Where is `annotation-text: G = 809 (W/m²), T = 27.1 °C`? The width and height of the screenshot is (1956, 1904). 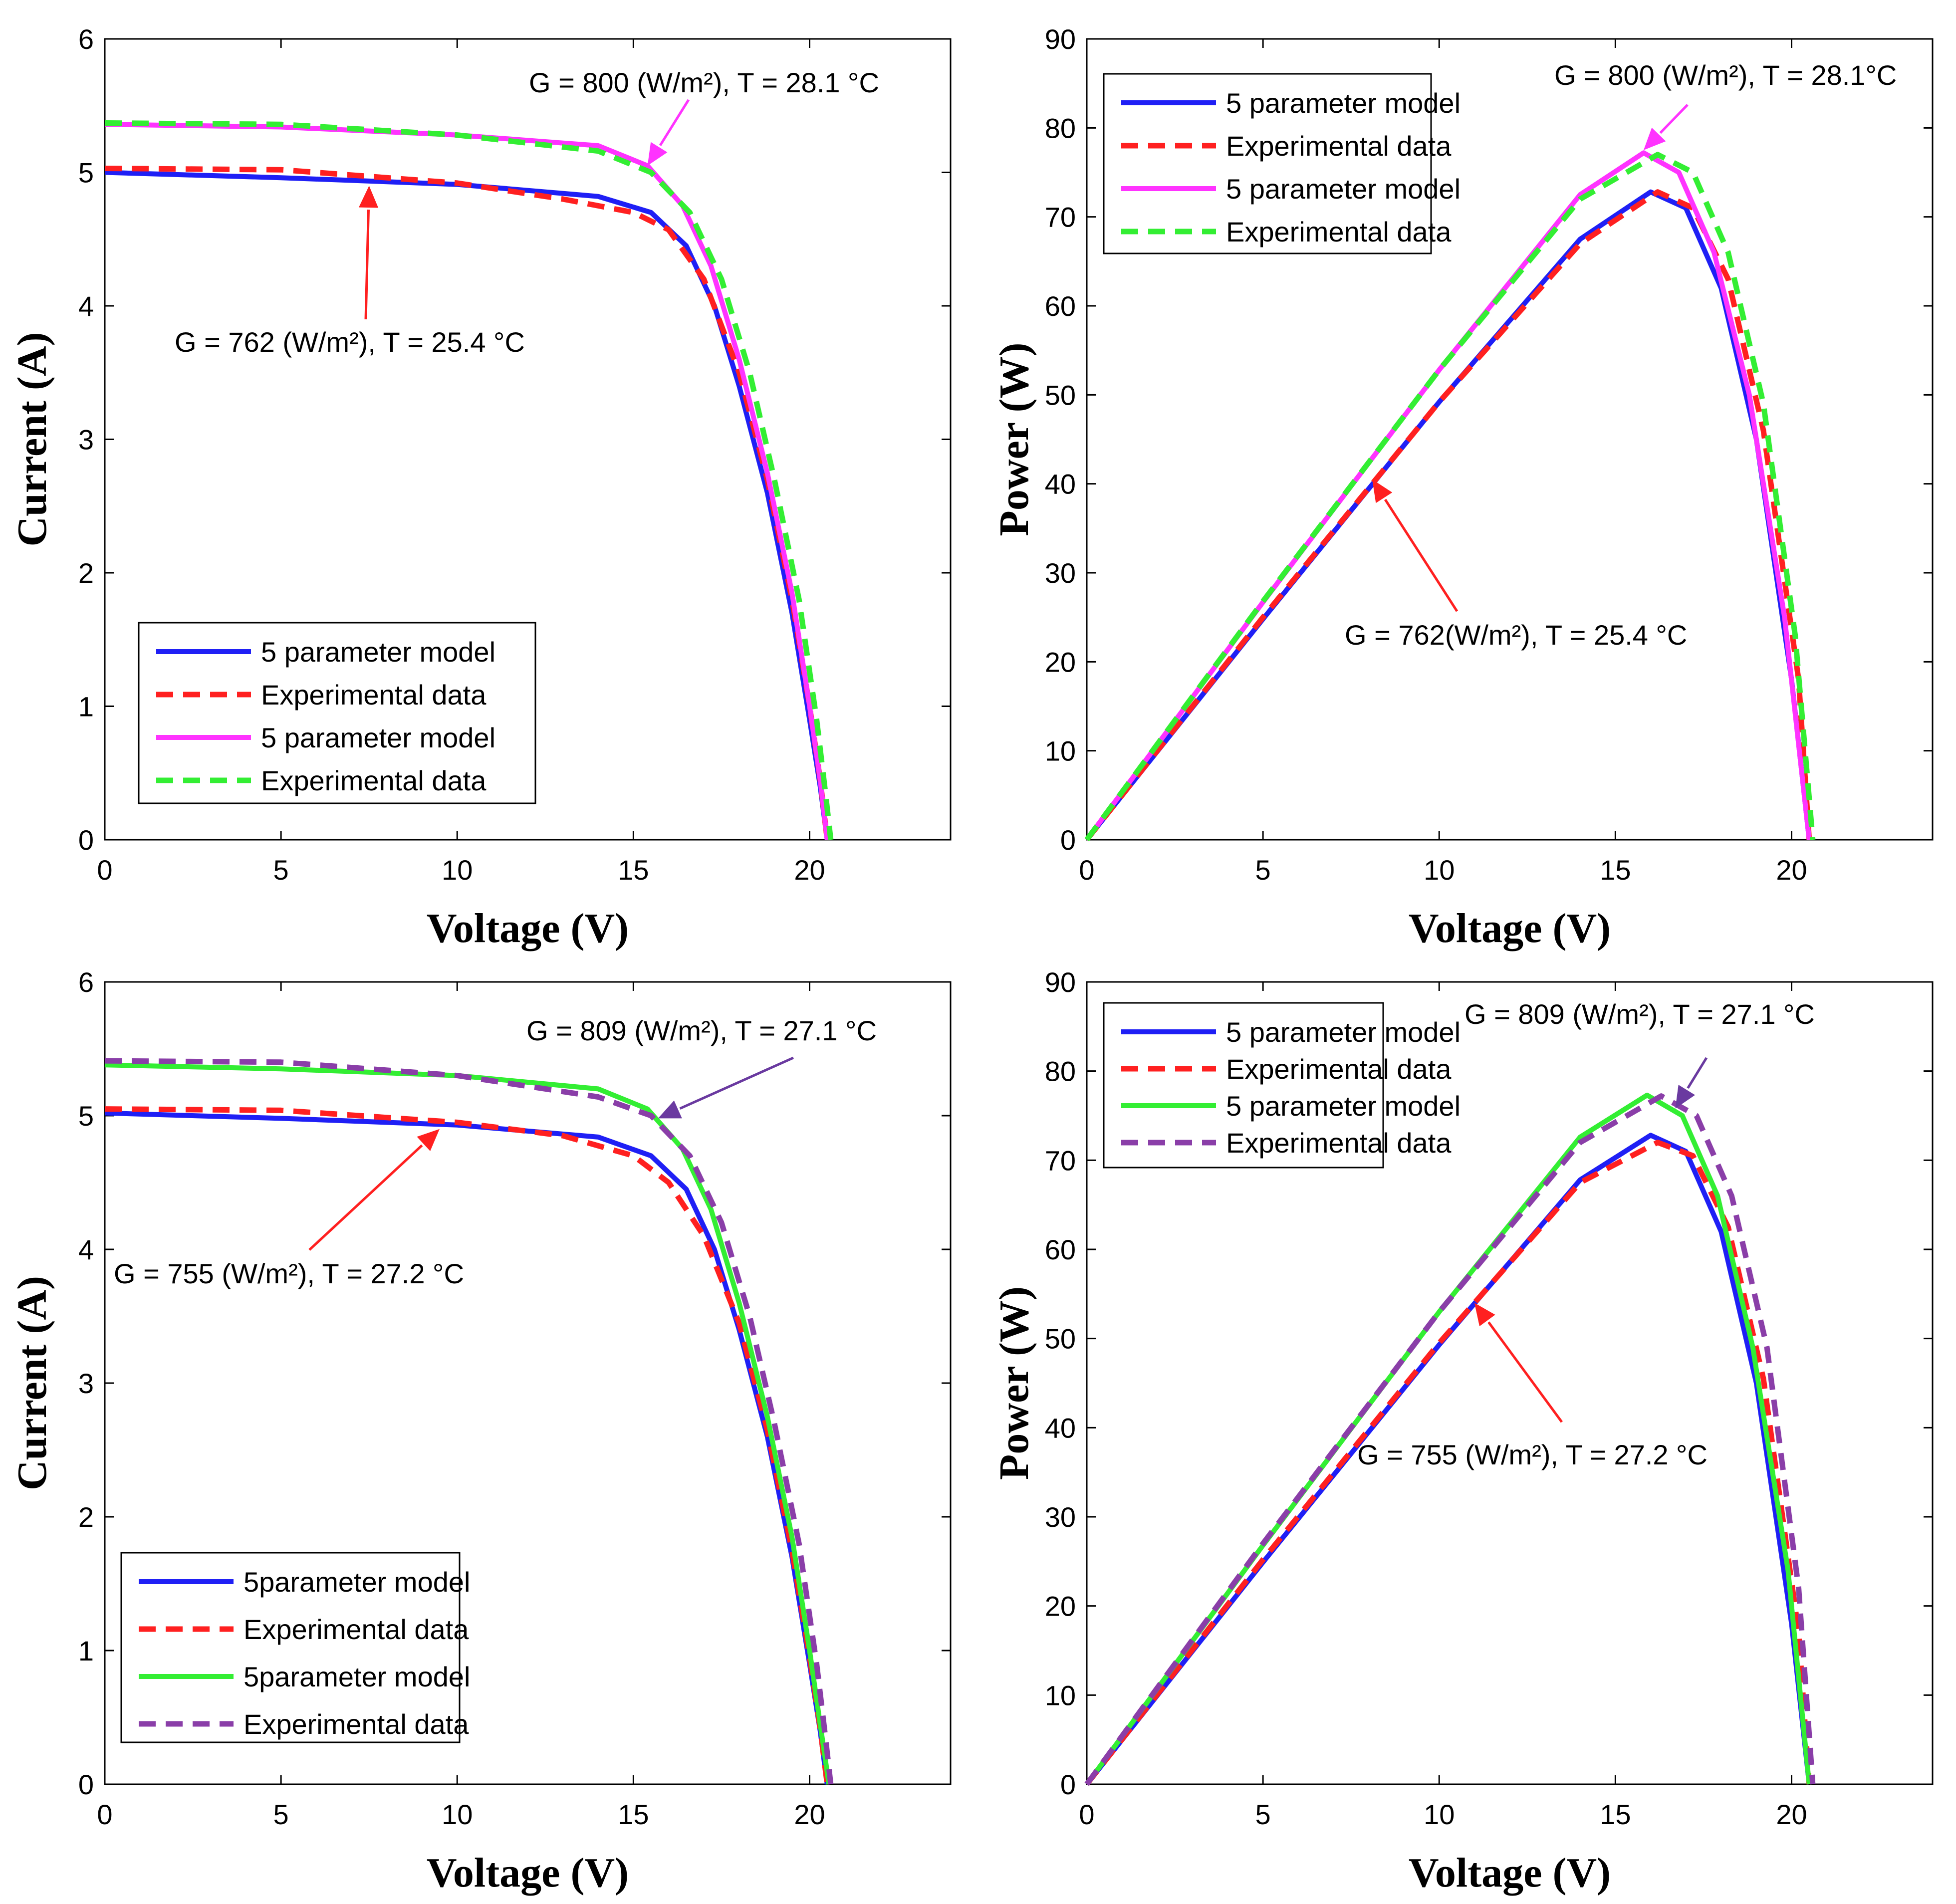
annotation-text: G = 809 (W/m²), T = 27.1 °C is located at coordinates (1640, 1014).